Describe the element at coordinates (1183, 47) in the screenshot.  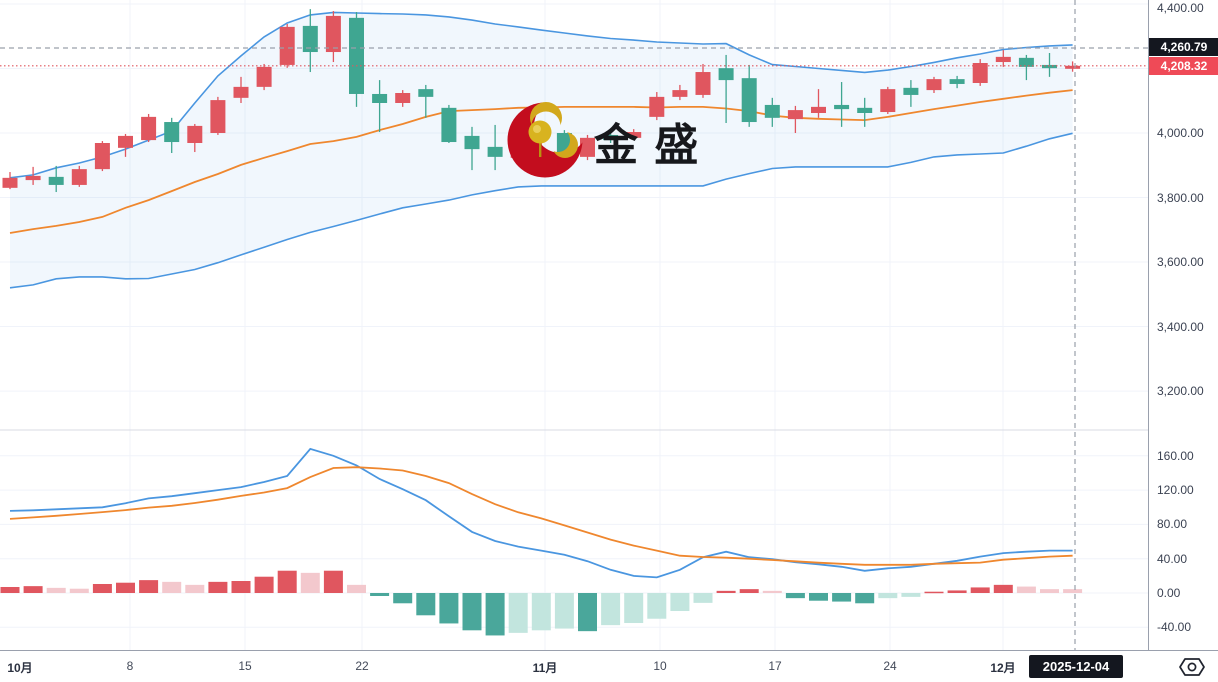
I see `crosshair-price-badge: 4,260.79` at that location.